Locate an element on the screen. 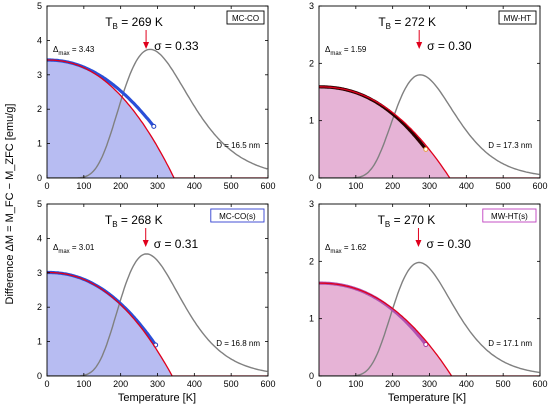 The height and width of the screenshot is (408, 550). data-end-marker is located at coordinates (426, 149).